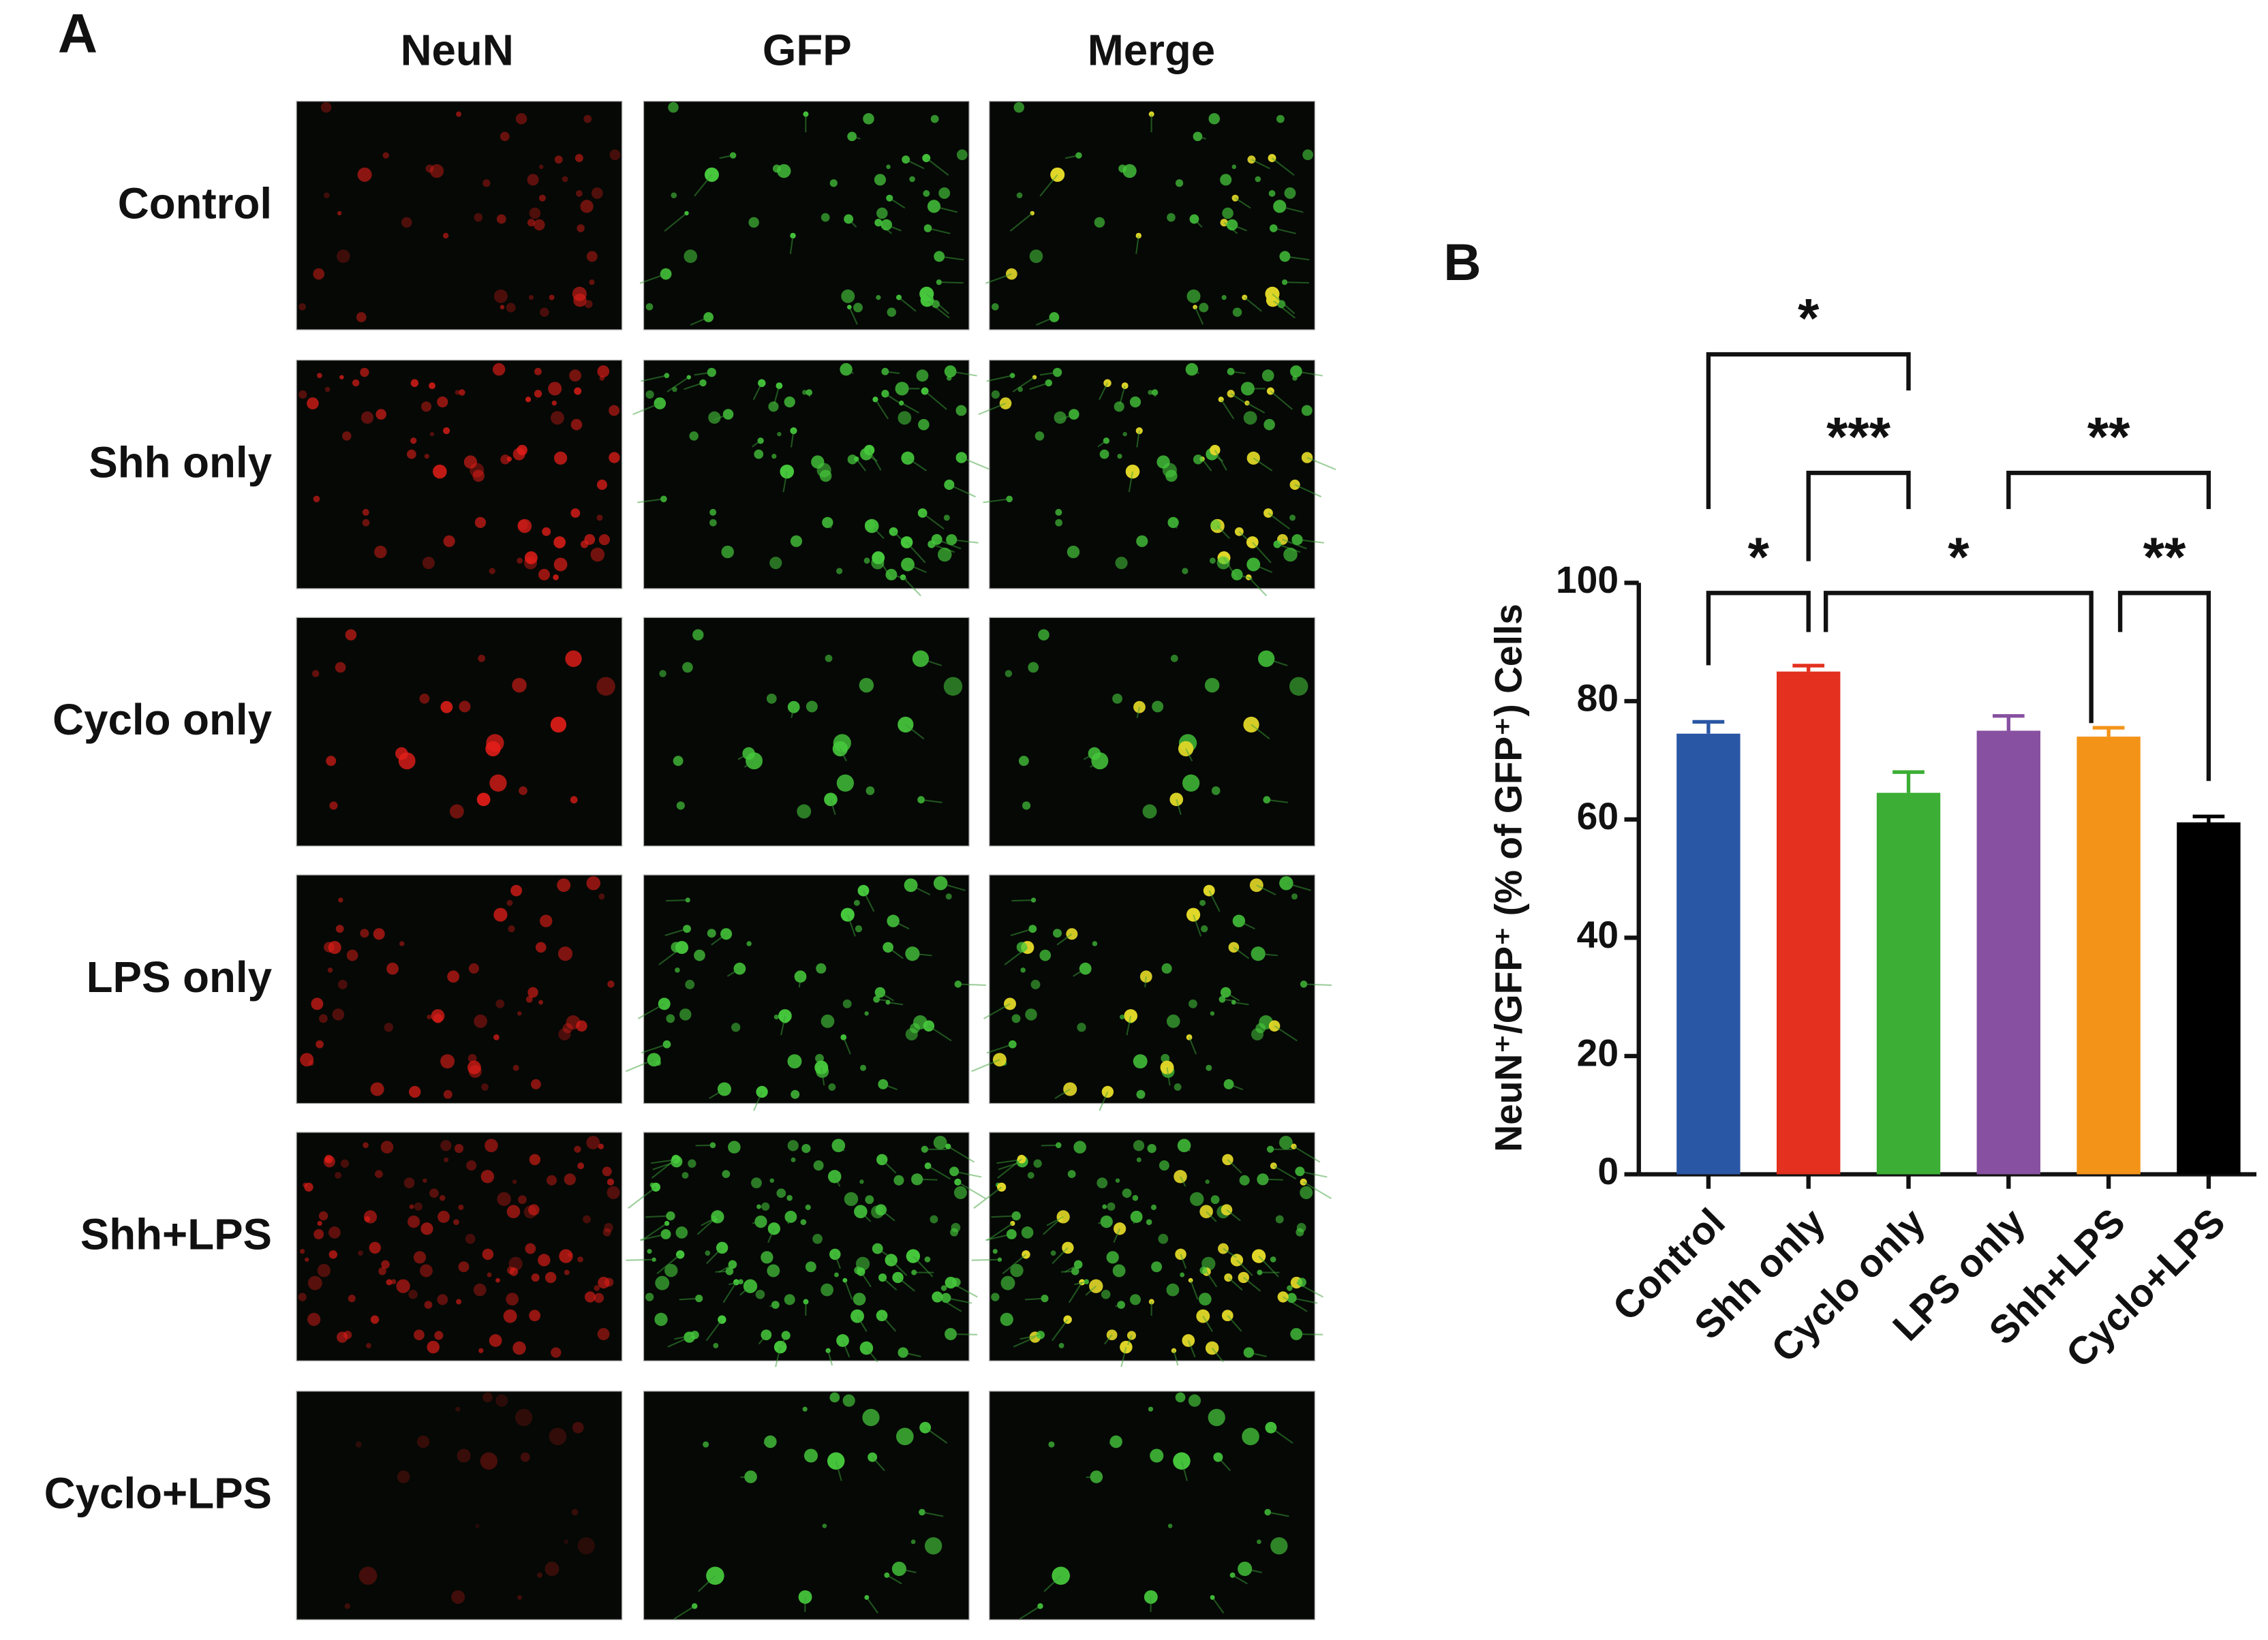 This screenshot has width=2268, height=1640. I want to click on error-bar, so click(1708, 727).